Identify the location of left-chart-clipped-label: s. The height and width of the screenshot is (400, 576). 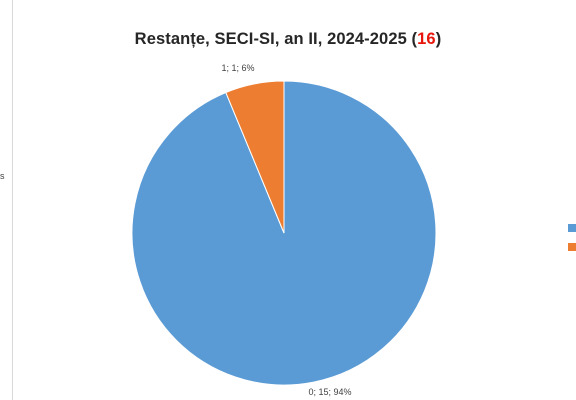
(2, 176).